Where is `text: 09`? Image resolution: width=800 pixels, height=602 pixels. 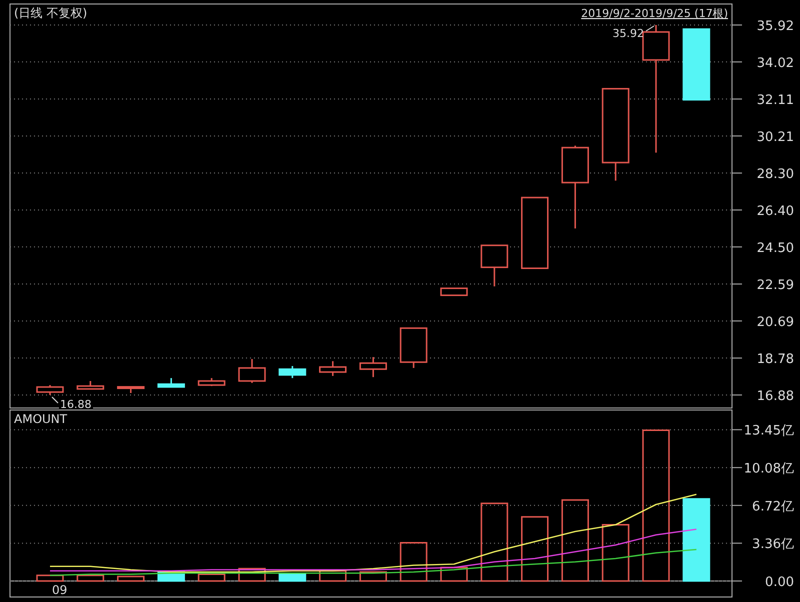 text: 09 is located at coordinates (60, 590).